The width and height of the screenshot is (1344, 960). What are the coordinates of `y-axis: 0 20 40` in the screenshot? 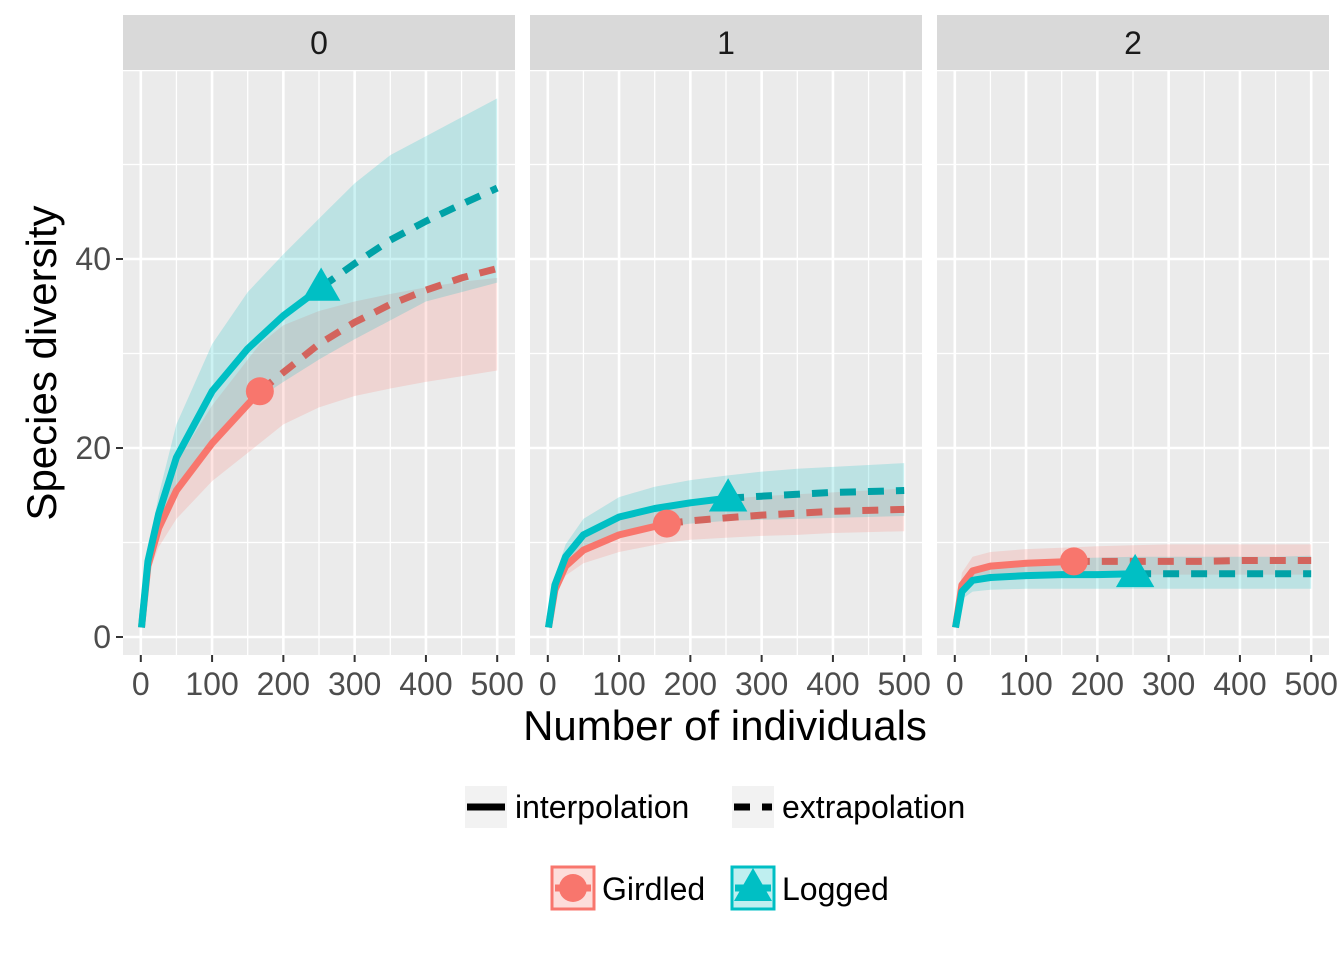 It's located at (99, 448).